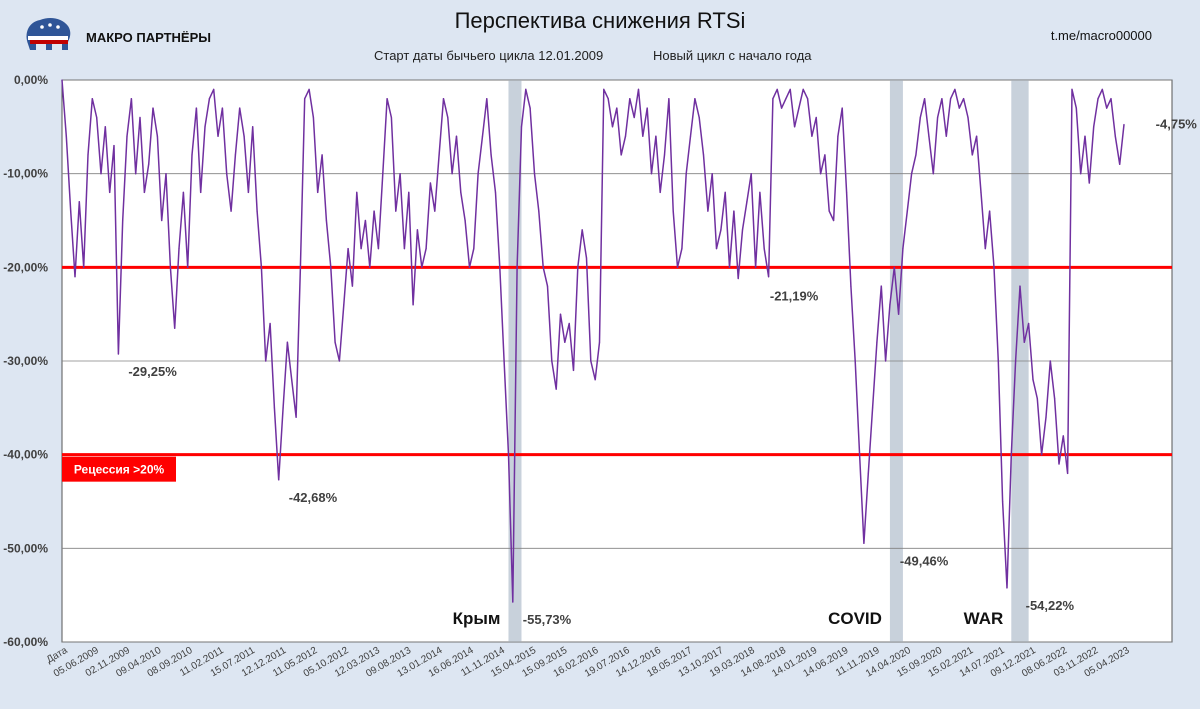 Image resolution: width=1200 pixels, height=709 pixels. What do you see at coordinates (152, 371) in the screenshot?
I see `annotation-label: -29,25%` at bounding box center [152, 371].